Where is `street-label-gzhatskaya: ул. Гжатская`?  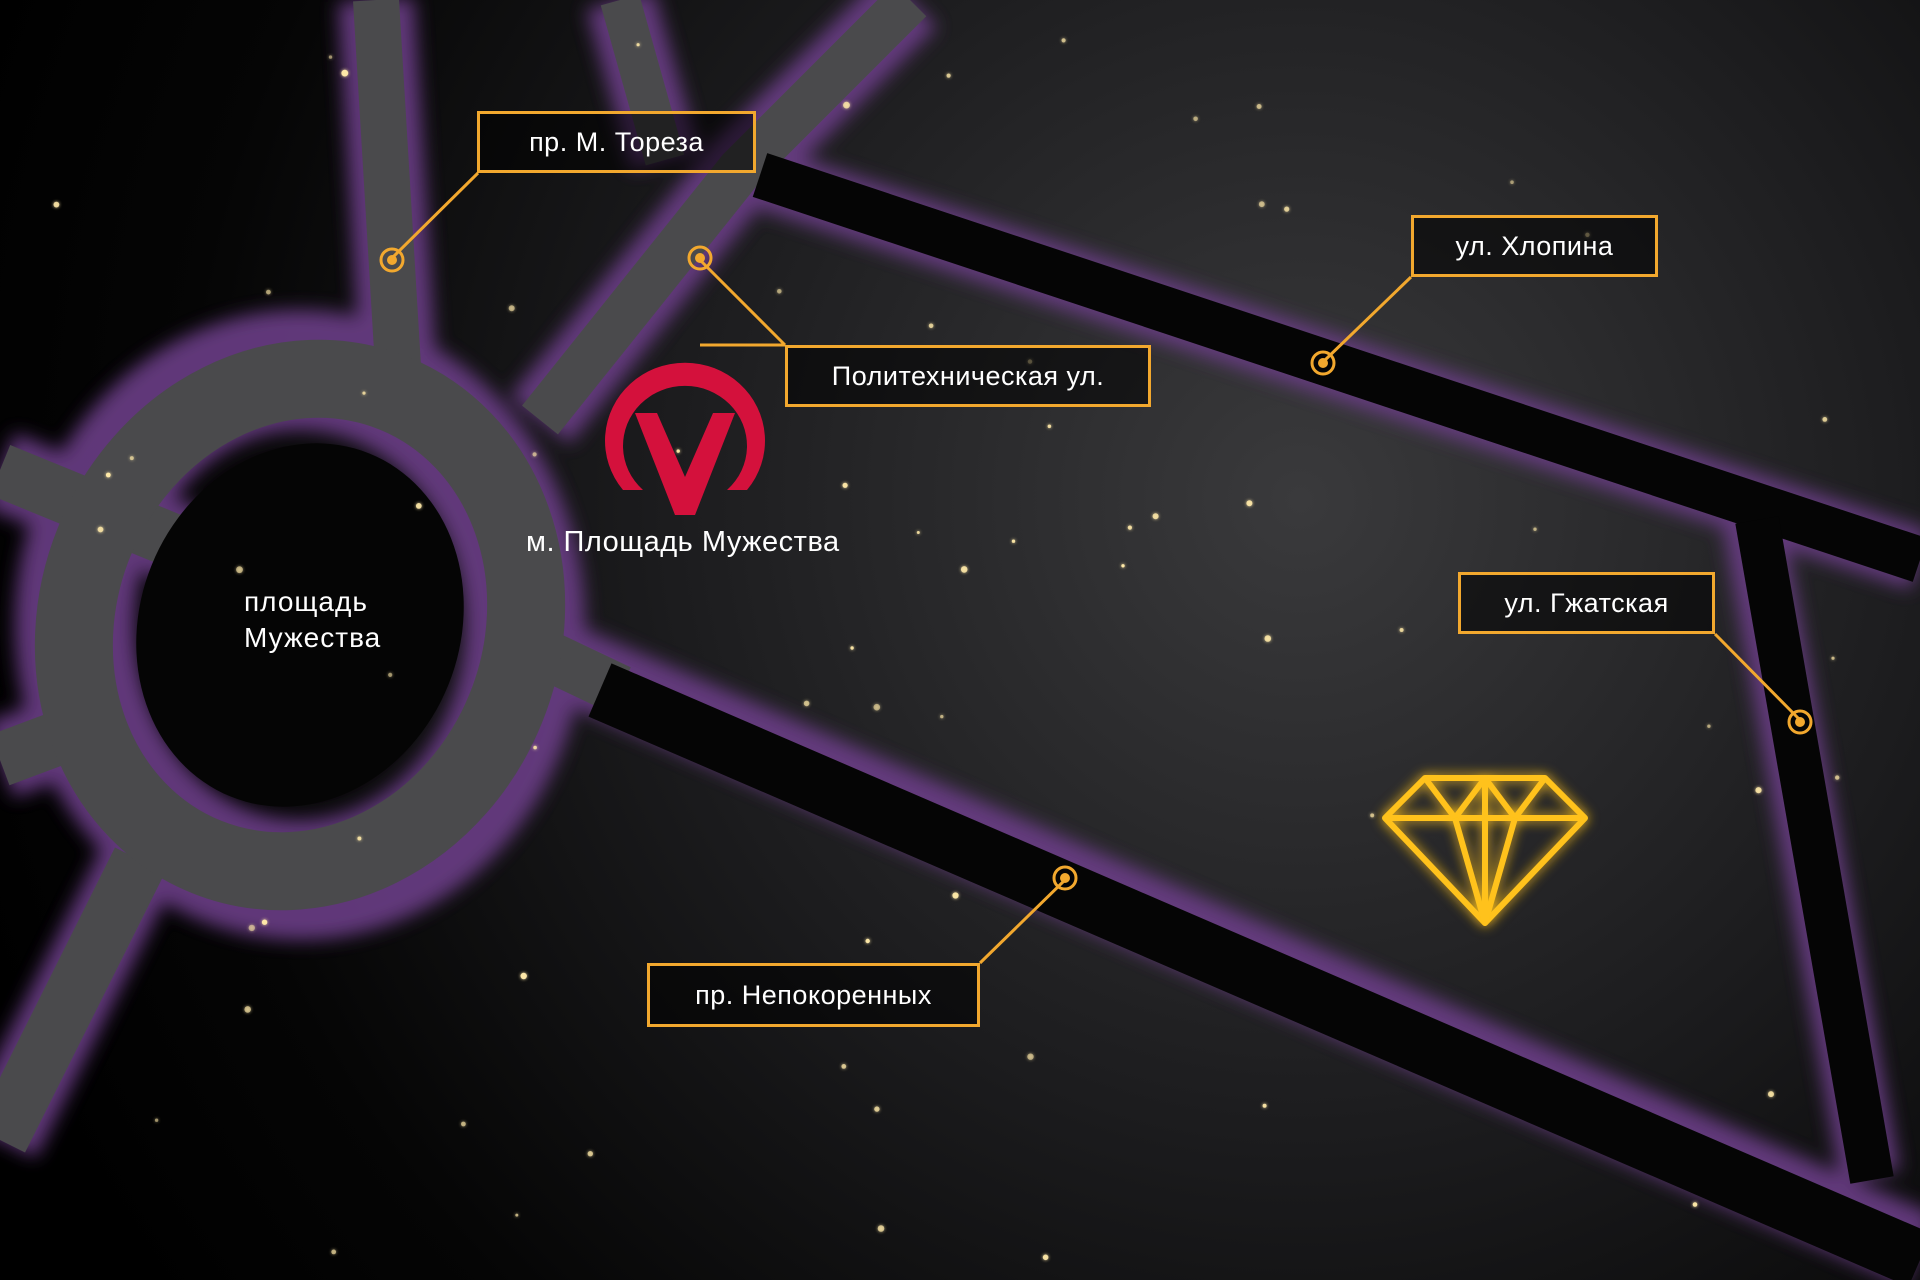 street-label-gzhatskaya: ул. Гжатская is located at coordinates (1586, 603).